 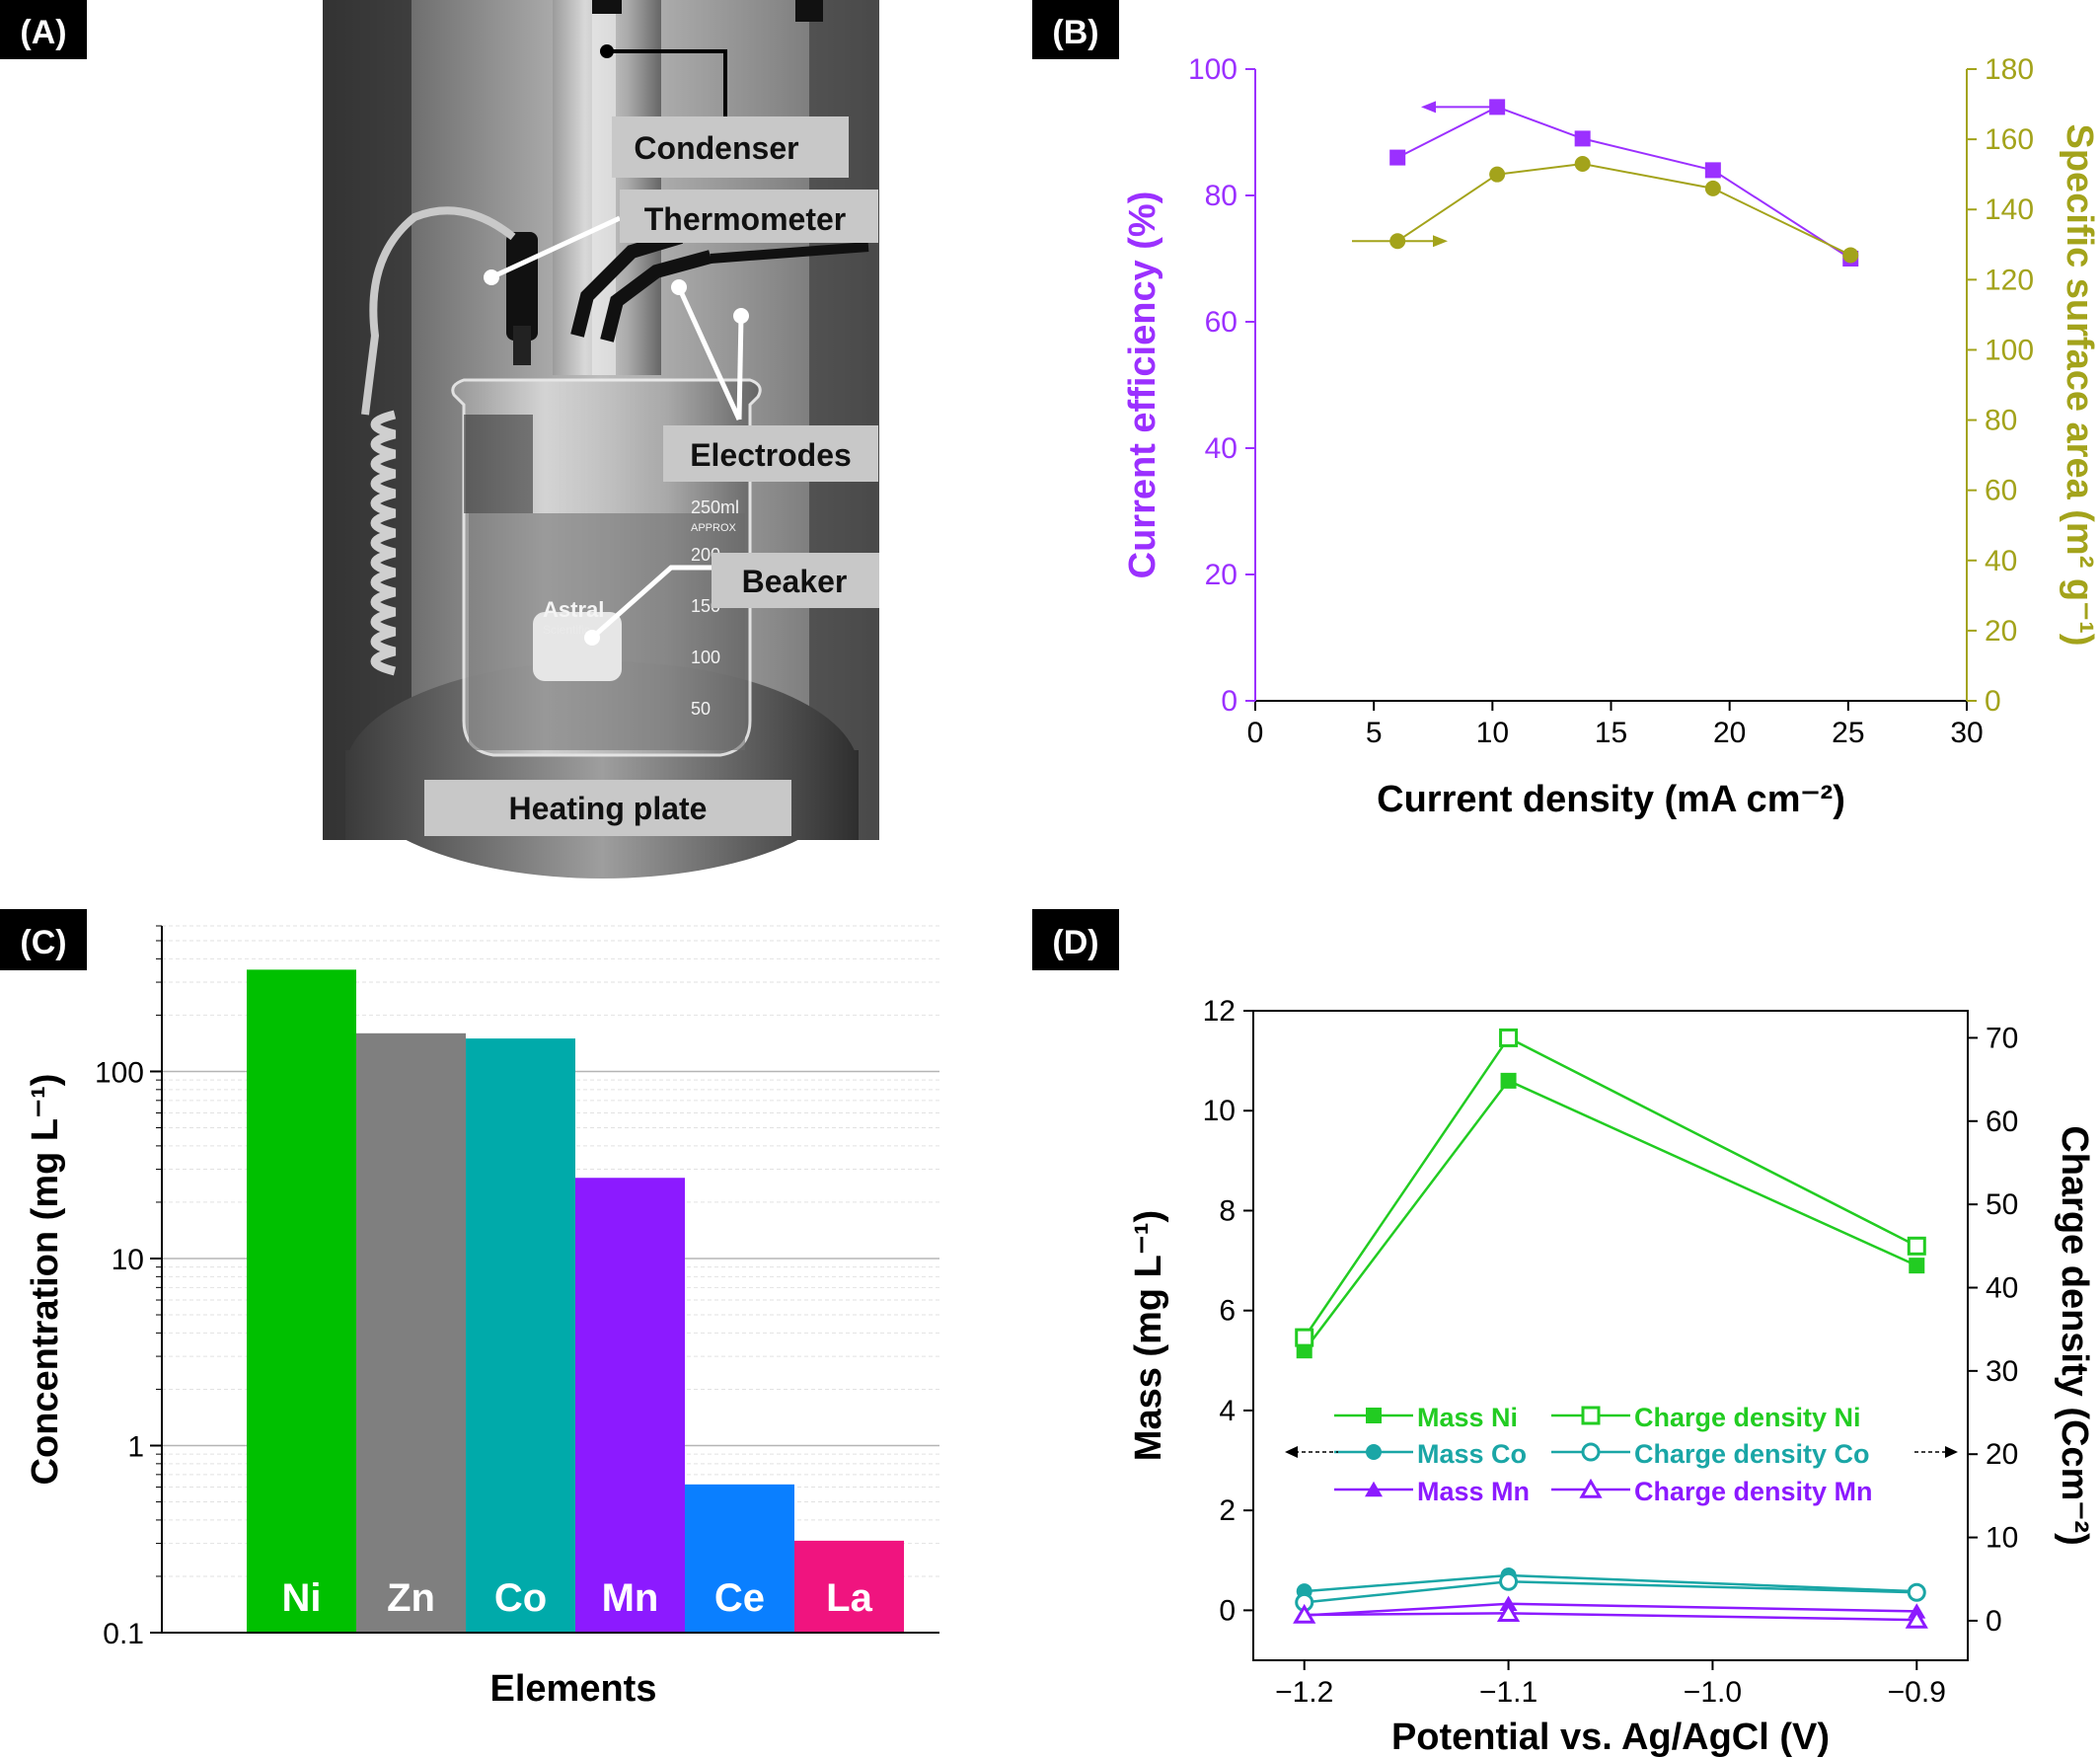 I want to click on bar-ni, so click(x=301, y=1301).